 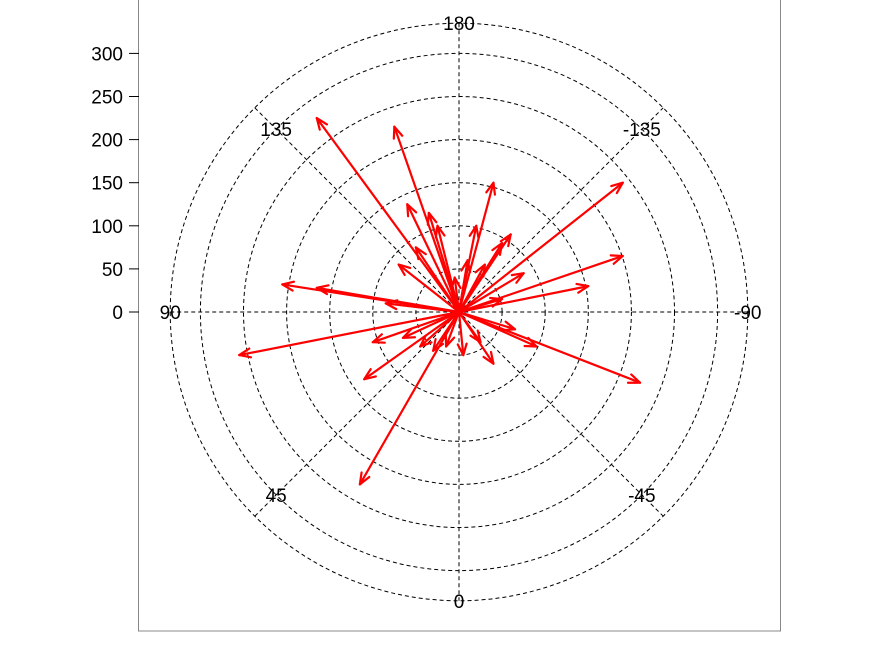 What do you see at coordinates (107, 54) in the screenshot?
I see `r-tick-label: 300` at bounding box center [107, 54].